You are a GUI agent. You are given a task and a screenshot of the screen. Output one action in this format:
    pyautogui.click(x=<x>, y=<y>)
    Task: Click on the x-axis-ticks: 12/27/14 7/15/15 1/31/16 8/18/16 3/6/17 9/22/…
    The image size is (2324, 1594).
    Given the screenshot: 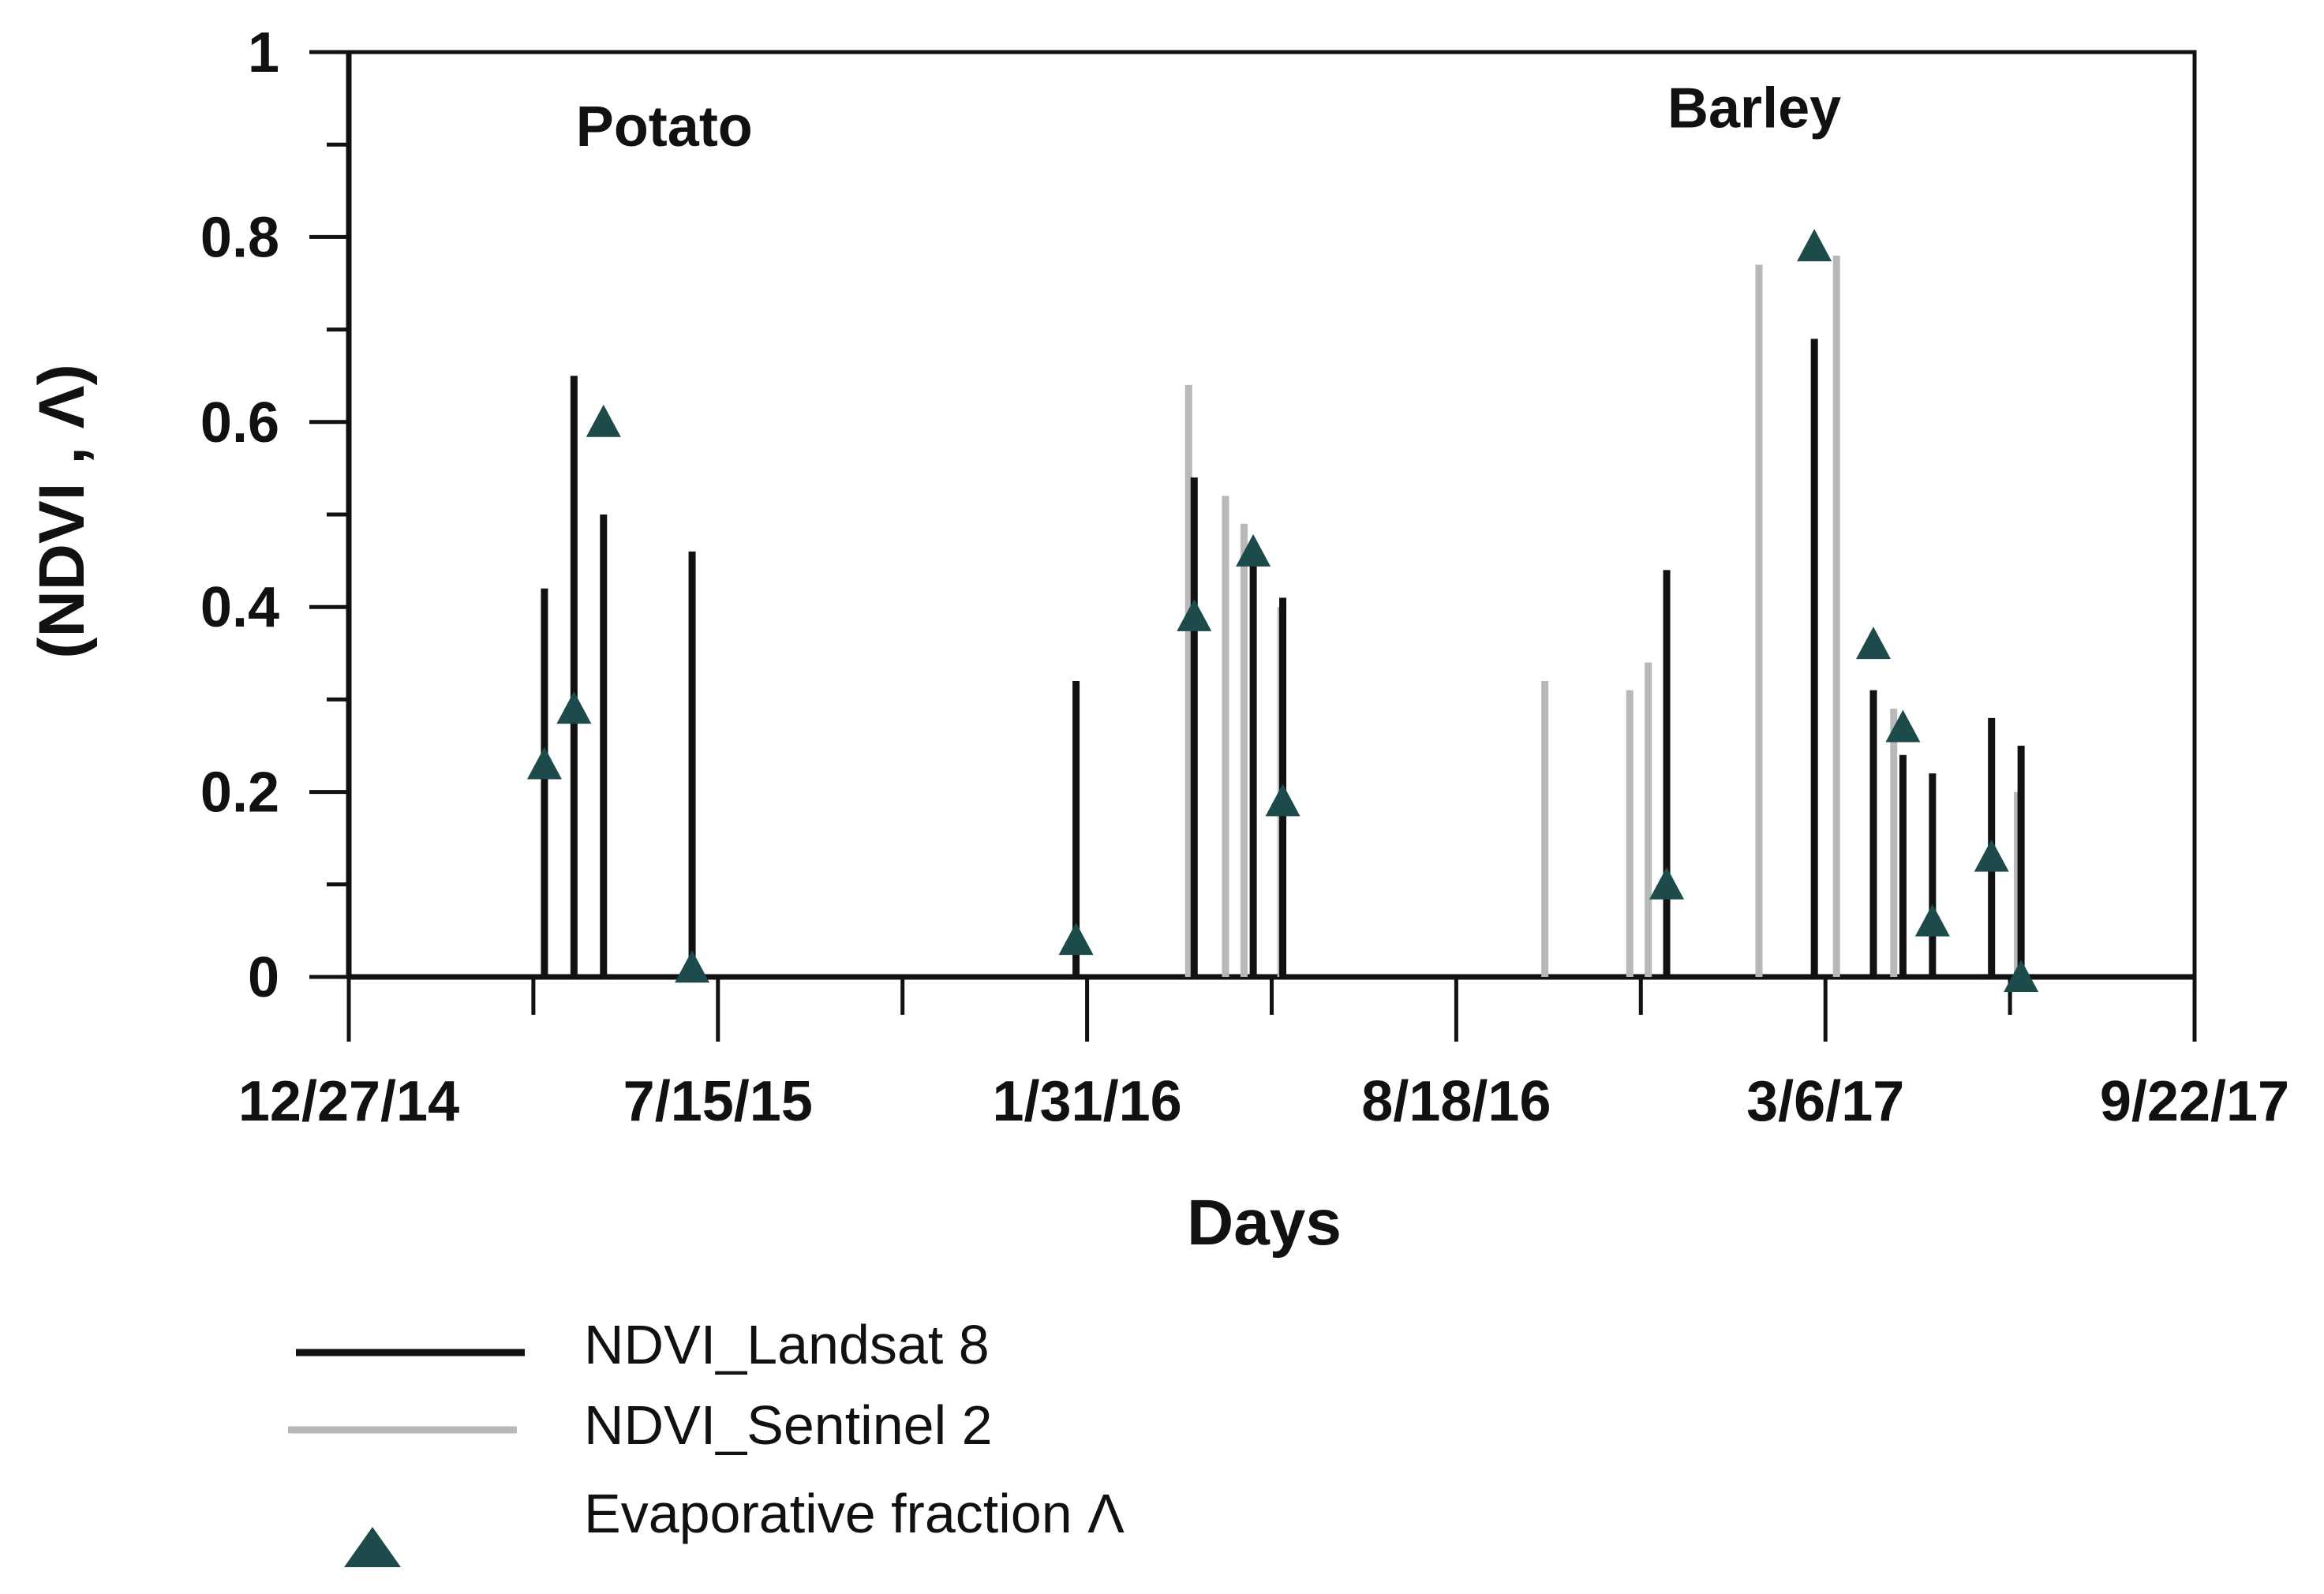 What is the action you would take?
    pyautogui.click(x=1263, y=1055)
    